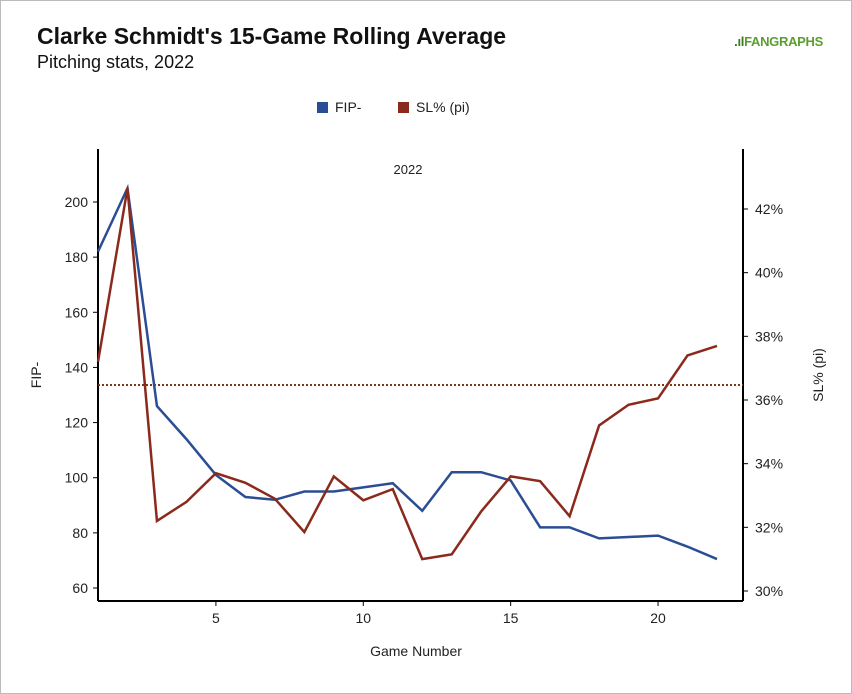 The height and width of the screenshot is (694, 852). I want to click on legend-swatch-fip, so click(322, 107).